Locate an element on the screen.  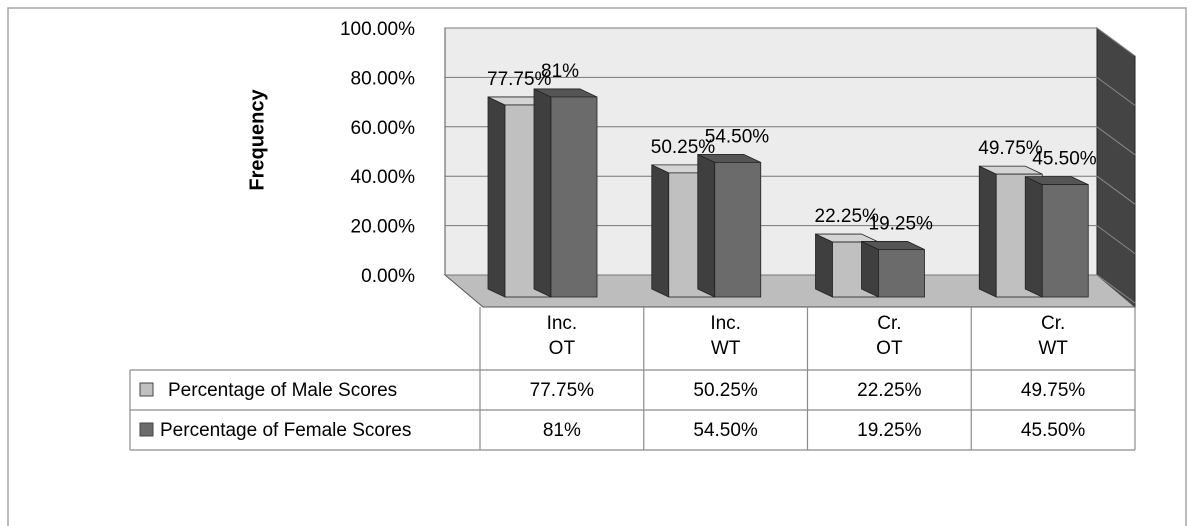
value-label: 81% is located at coordinates (560, 71).